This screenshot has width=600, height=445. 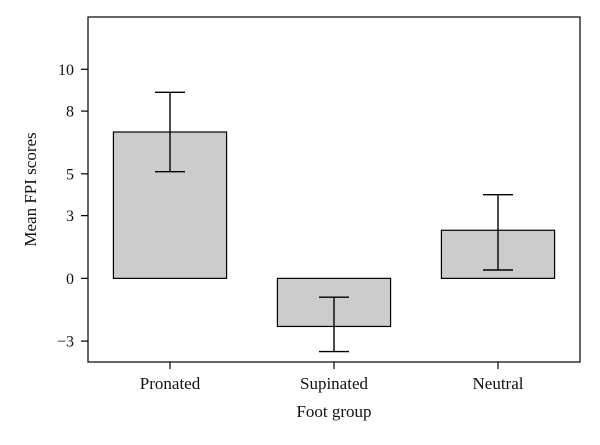 What do you see at coordinates (70, 174) in the screenshot?
I see `y-tick-label-3: 5` at bounding box center [70, 174].